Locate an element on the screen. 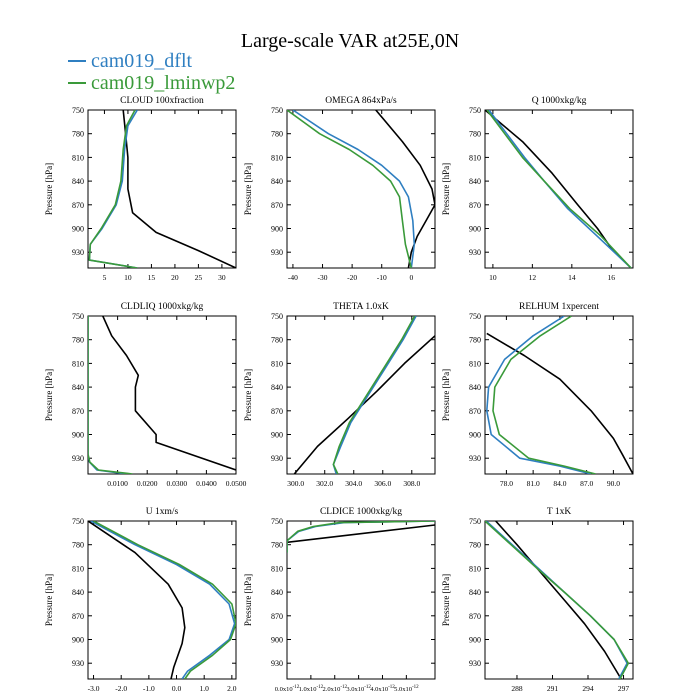  figure-title: Large-scale VAR at25E,0N is located at coordinates (350, 41).